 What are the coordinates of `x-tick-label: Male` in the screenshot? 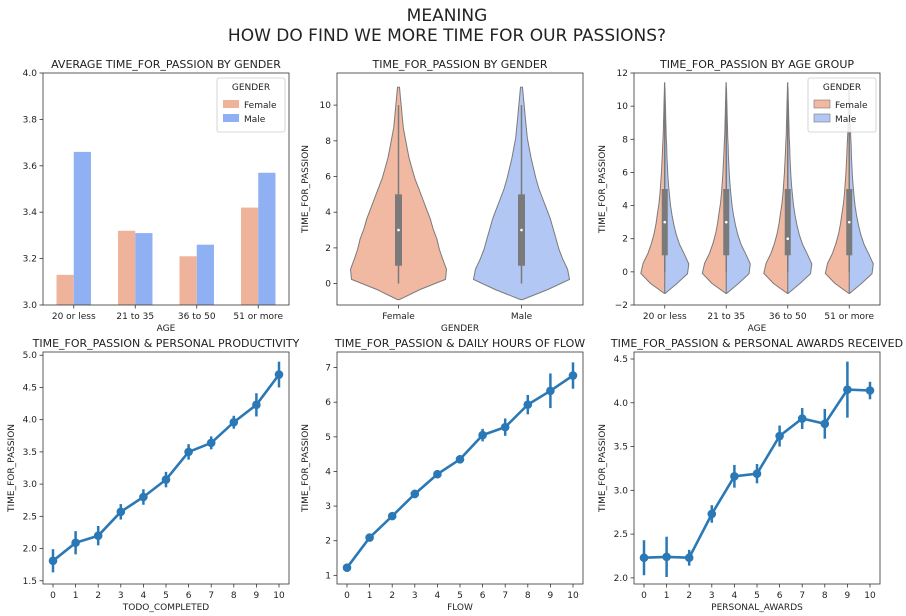 It's located at (522, 317).